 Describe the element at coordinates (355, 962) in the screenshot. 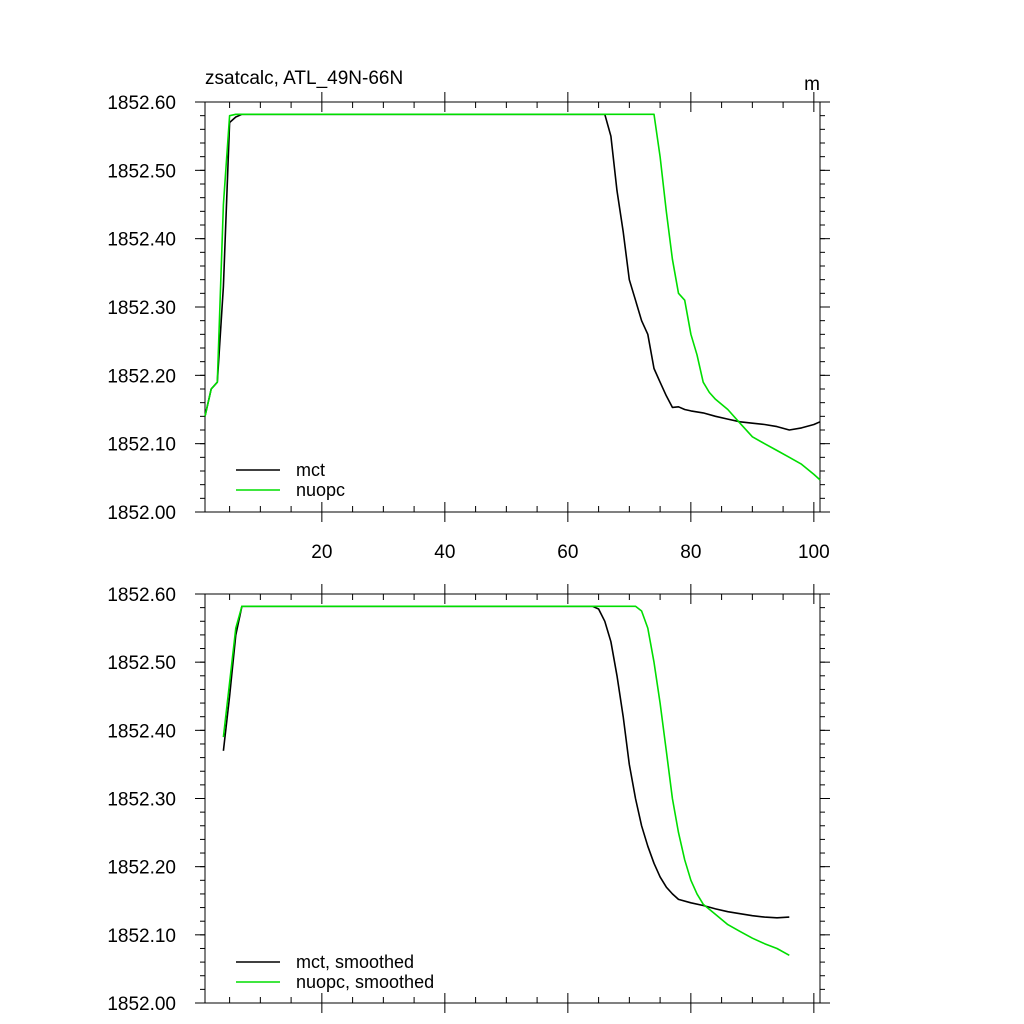

I see `legend-label: mct, smoothed` at that location.